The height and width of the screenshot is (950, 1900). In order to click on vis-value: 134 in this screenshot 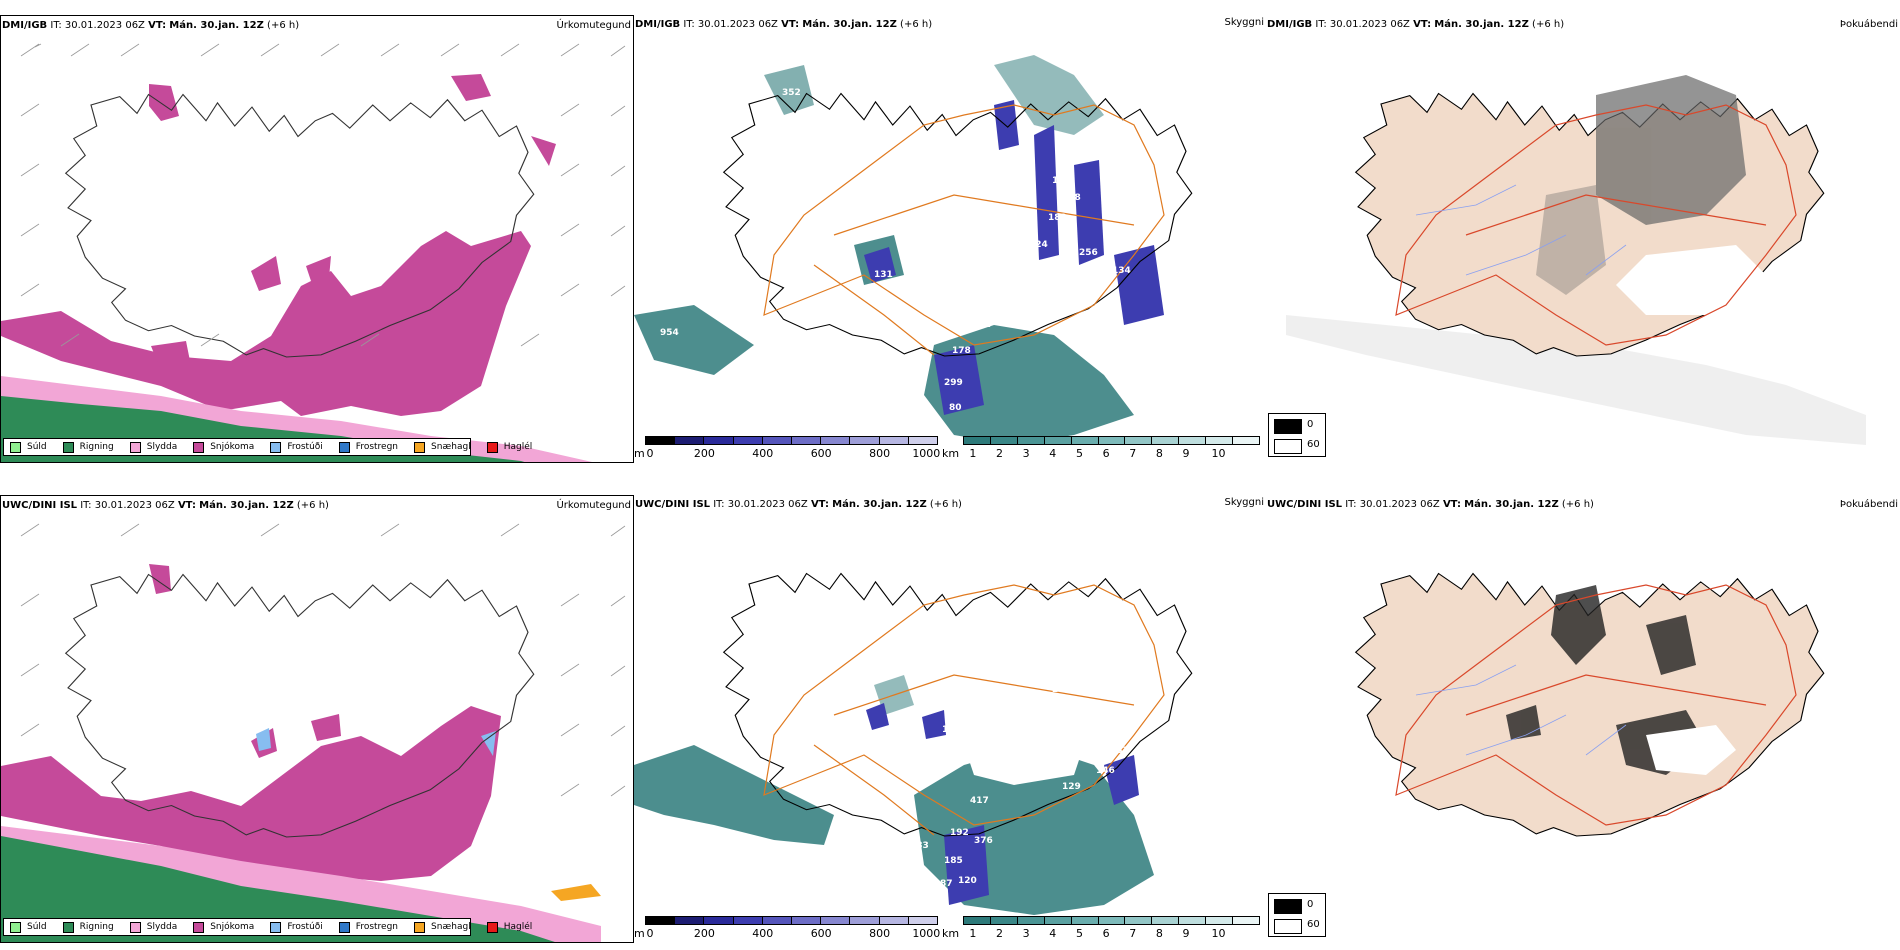, I will do `click(1121, 271)`.